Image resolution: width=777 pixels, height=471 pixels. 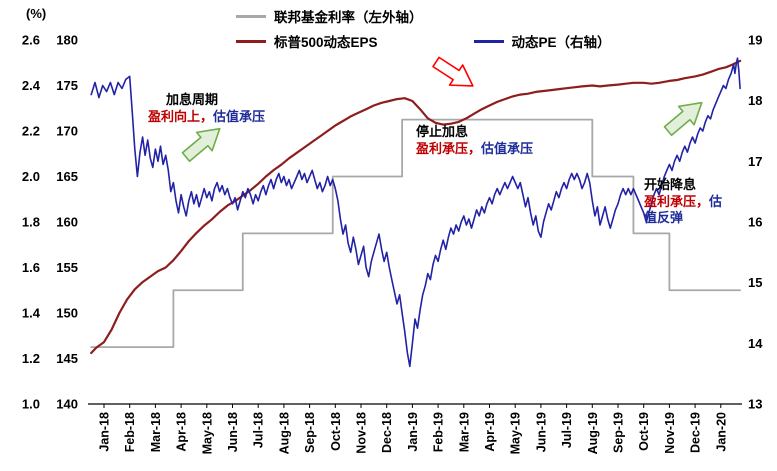 I want to click on left-outer-axis-label: 2.0, so click(x=31, y=176).